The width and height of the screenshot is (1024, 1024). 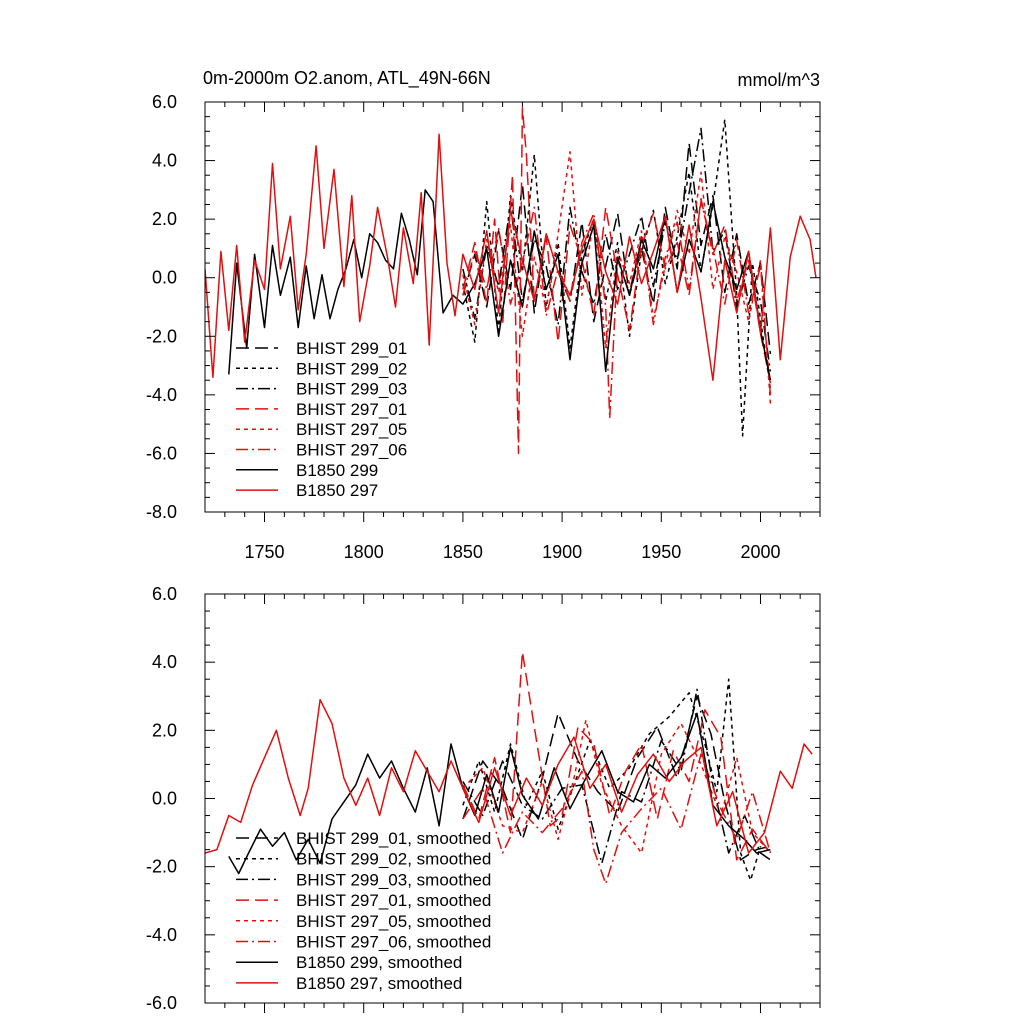 What do you see at coordinates (351, 389) in the screenshot?
I see `legend-label: BHIST 299_03` at bounding box center [351, 389].